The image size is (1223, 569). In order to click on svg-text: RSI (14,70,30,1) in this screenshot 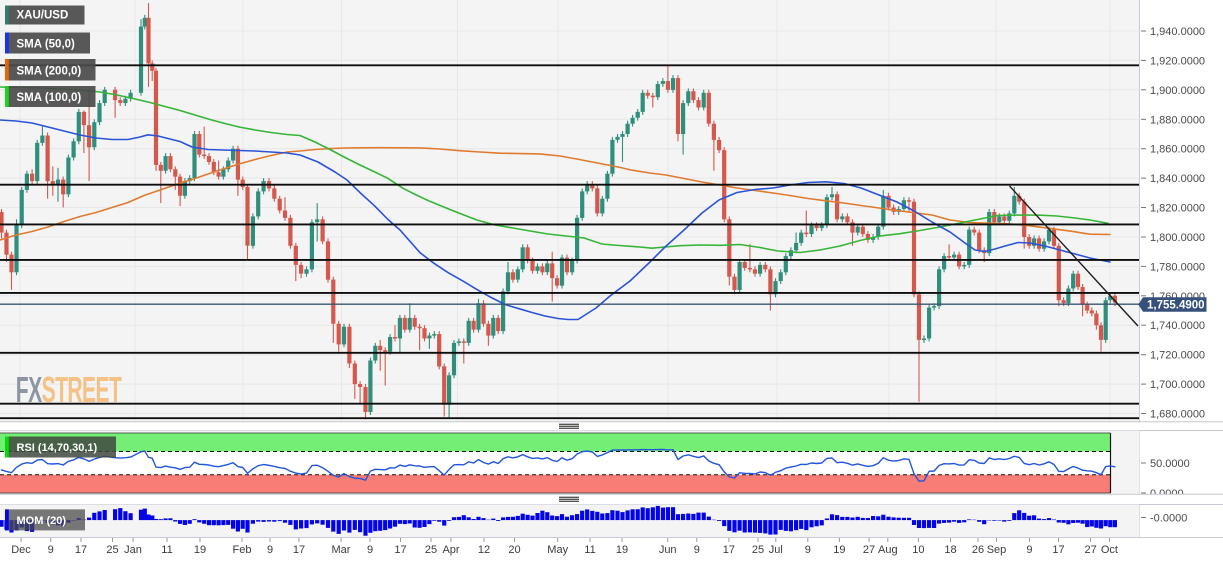, I will do `click(57, 448)`.